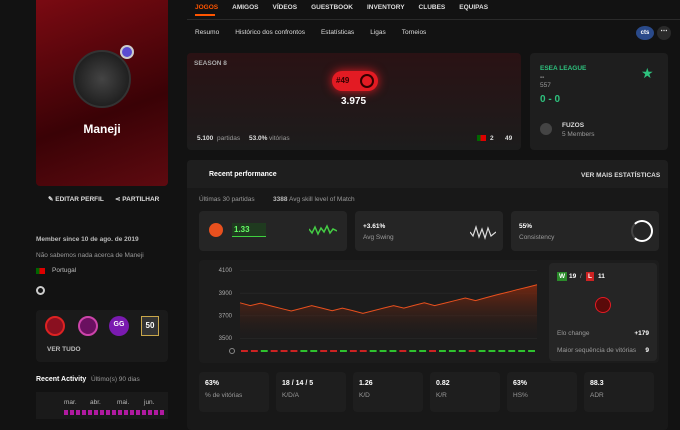 The width and height of the screenshot is (680, 430). I want to click on matches: 5.100, so click(205, 138).